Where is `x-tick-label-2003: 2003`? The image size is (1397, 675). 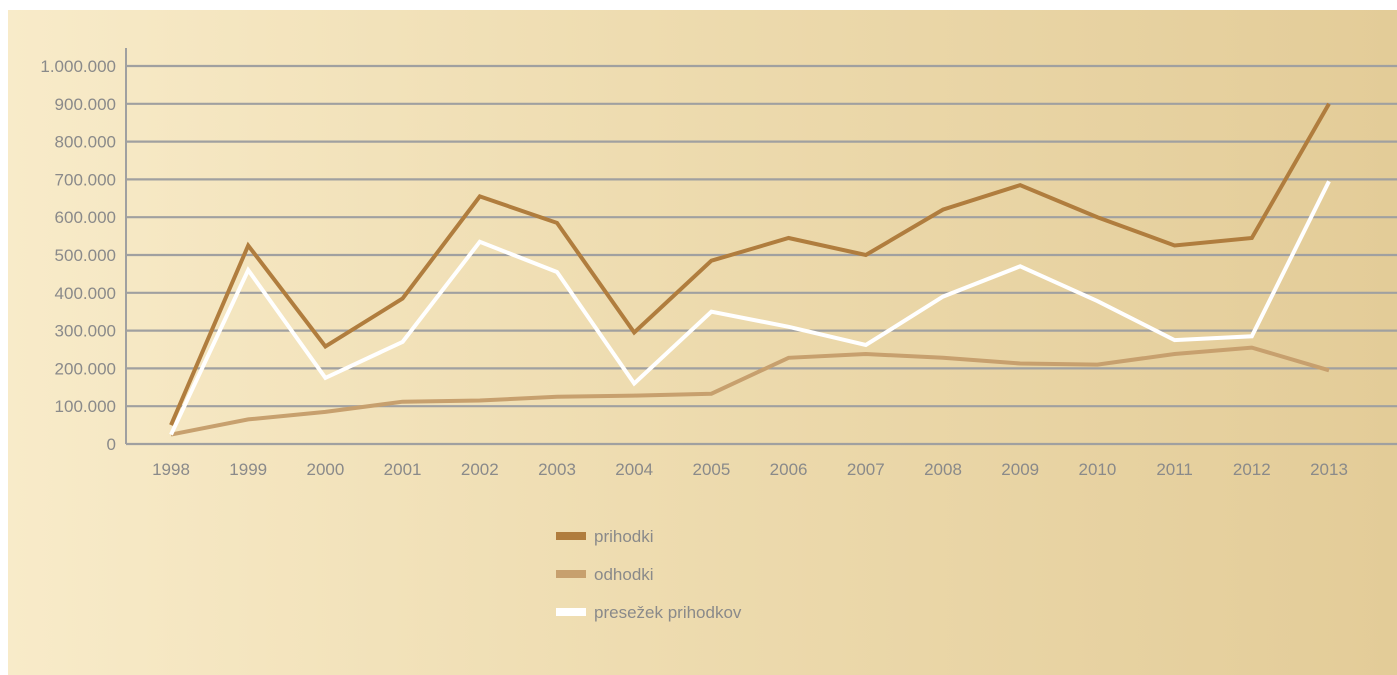
x-tick-label-2003: 2003 is located at coordinates (557, 469).